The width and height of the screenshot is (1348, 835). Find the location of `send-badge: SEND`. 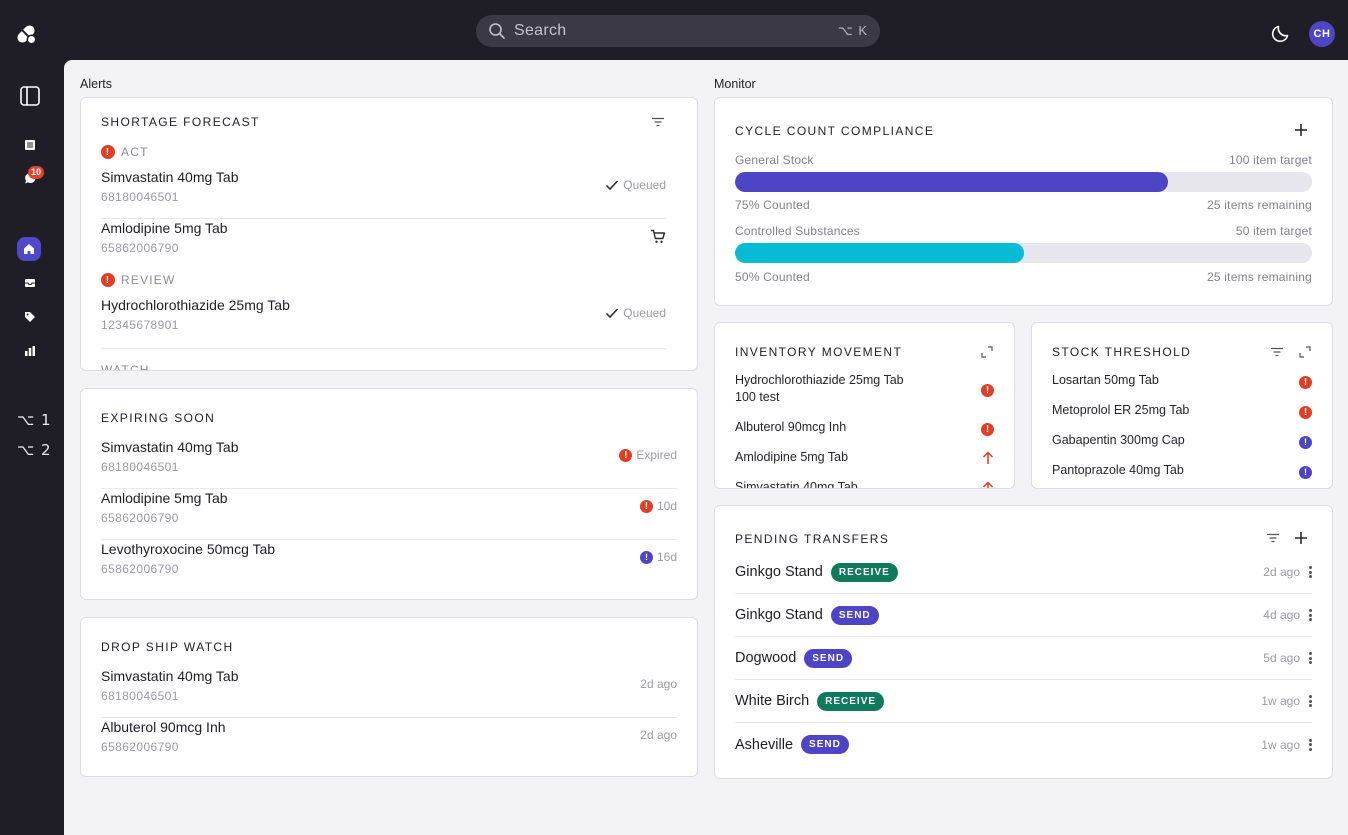

send-badge: SEND is located at coordinates (828, 658).